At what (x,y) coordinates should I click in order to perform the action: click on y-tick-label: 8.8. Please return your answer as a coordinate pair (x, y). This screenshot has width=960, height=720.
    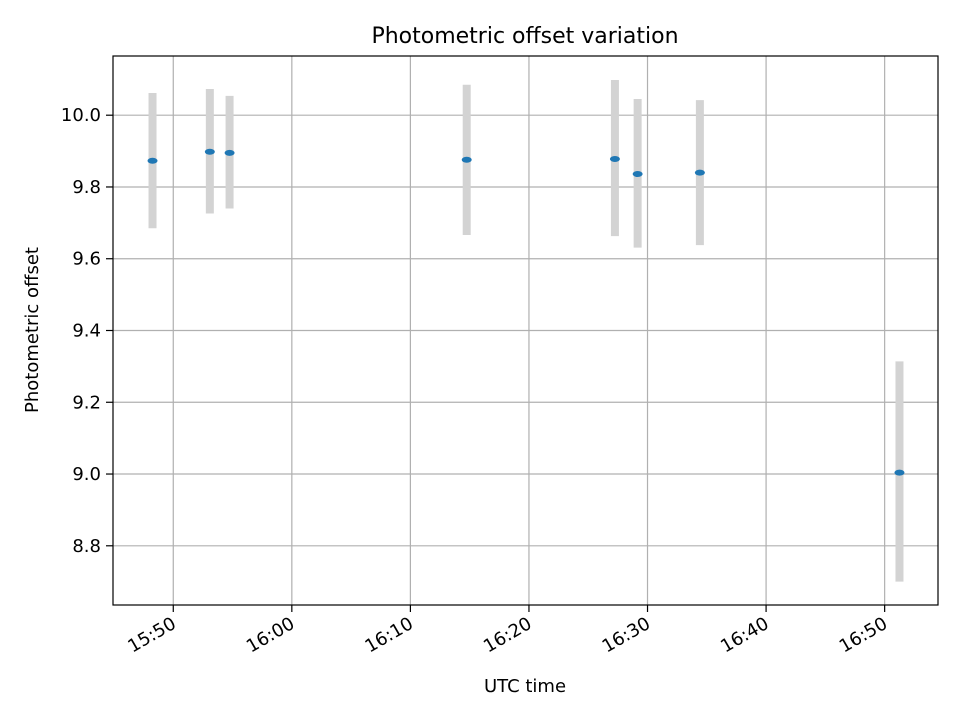
    Looking at the image, I should click on (86, 546).